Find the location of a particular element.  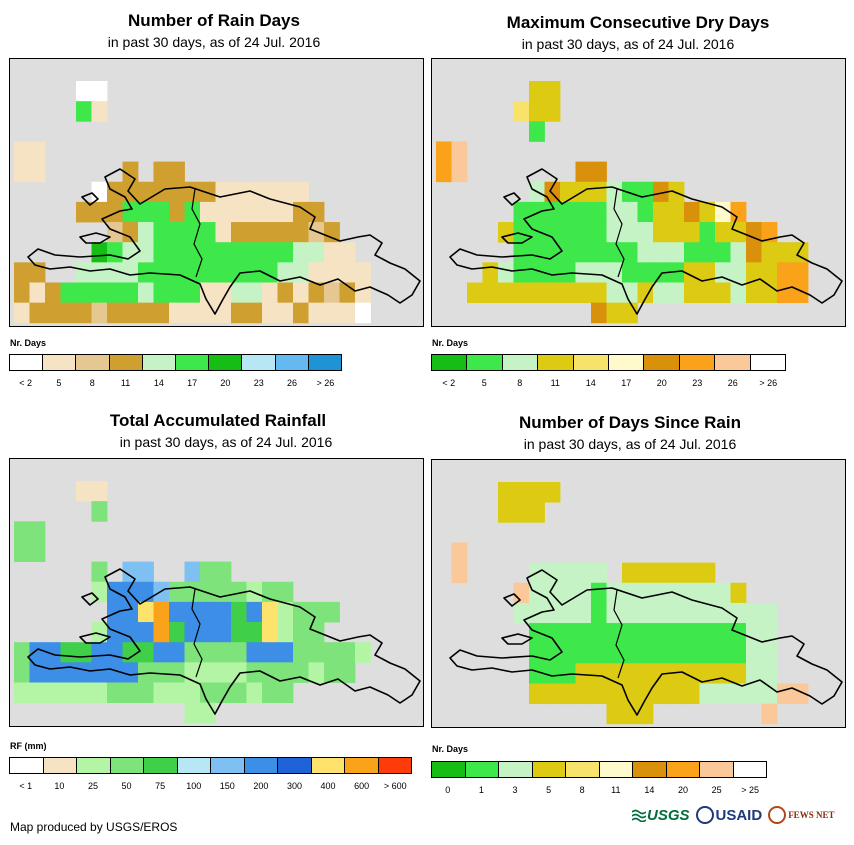

panel-title: Number of Days Since Rain is located at coordinates (629, 422).